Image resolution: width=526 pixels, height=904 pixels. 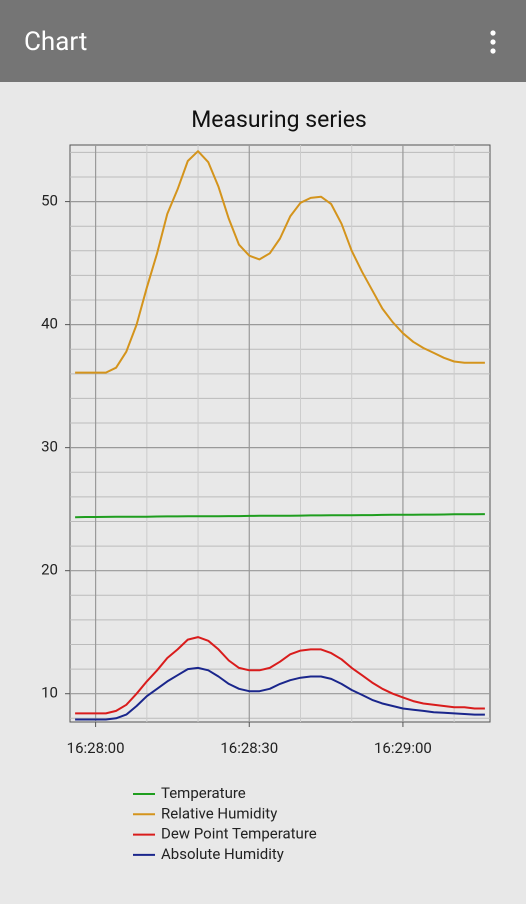 I want to click on app-title: Chart, so click(x=55, y=42).